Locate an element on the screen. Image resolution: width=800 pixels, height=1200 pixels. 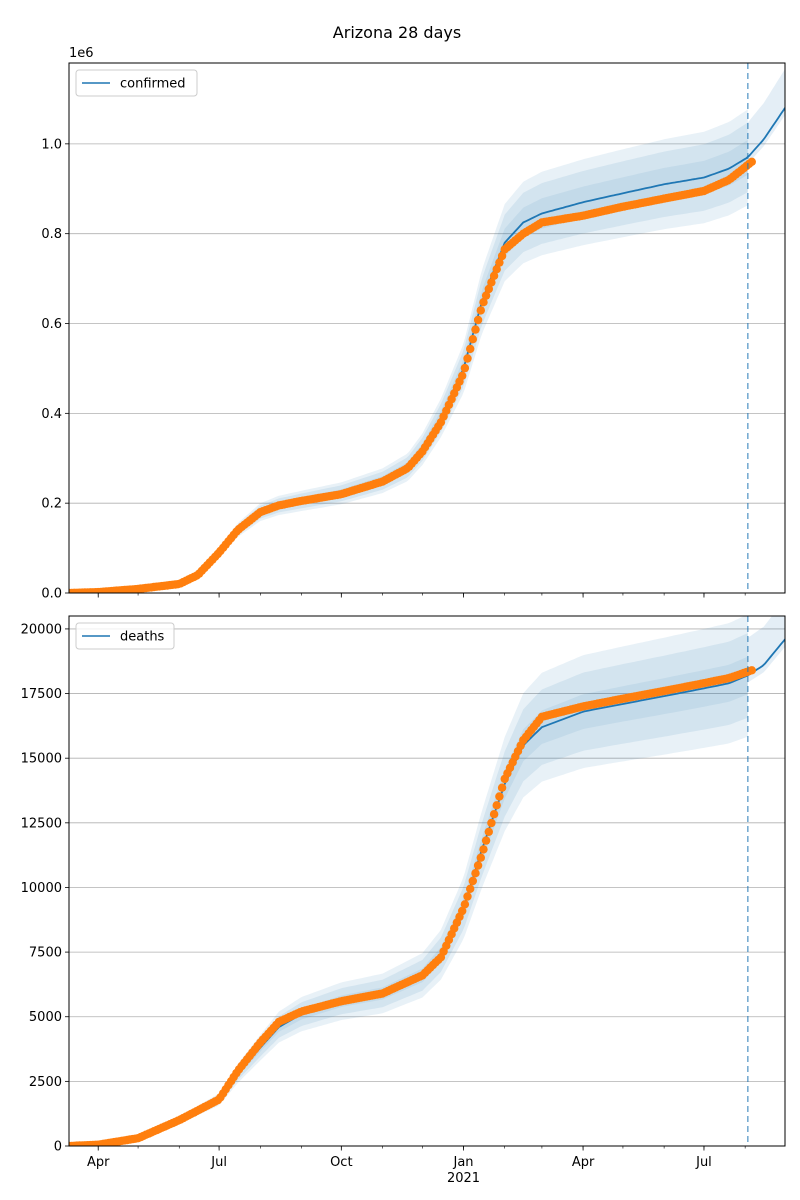
confirmed-legend: confirmed is located at coordinates (136, 83).